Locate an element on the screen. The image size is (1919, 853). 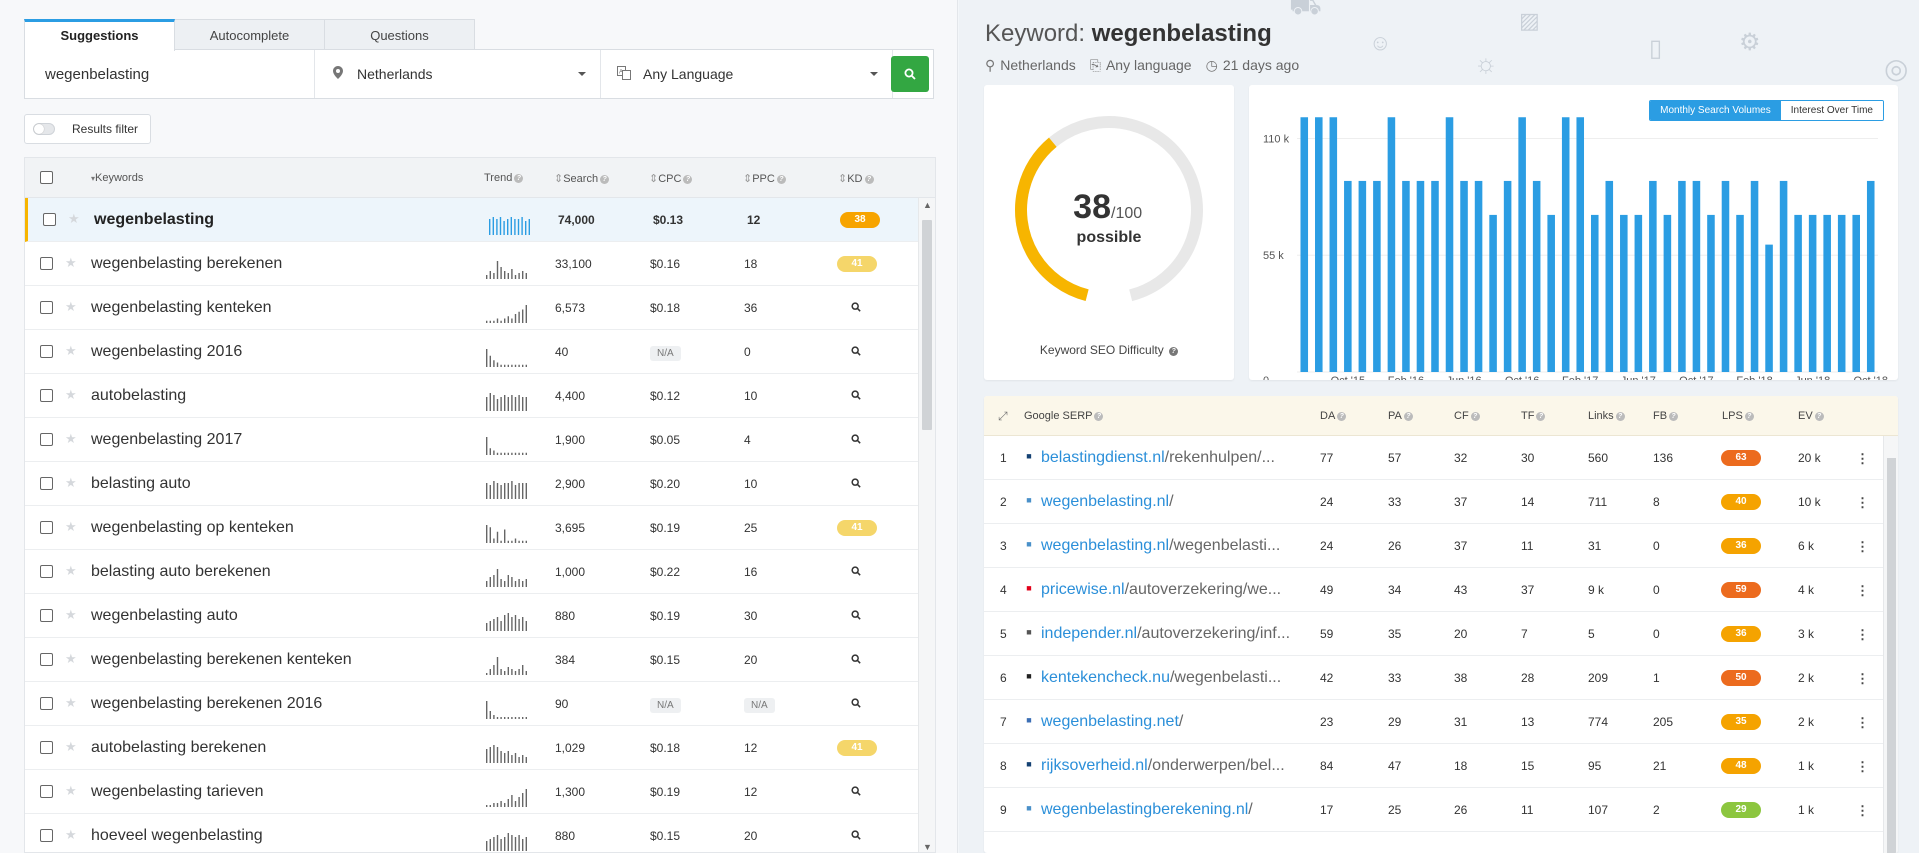
keyword-text: wegenbelasting berekenen 2016 is located at coordinates (207, 703).